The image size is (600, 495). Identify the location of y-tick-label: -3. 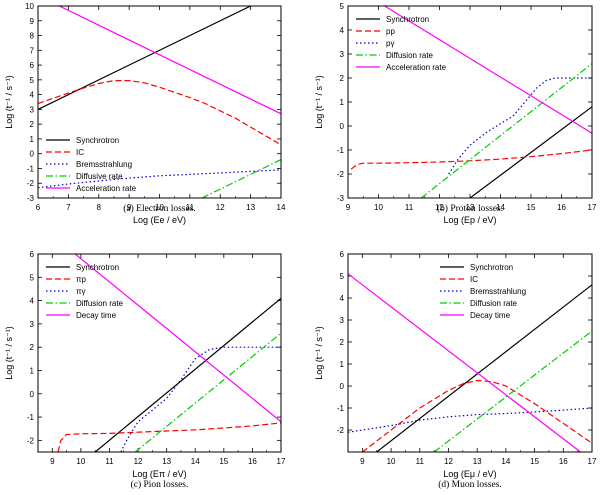
(31, 198).